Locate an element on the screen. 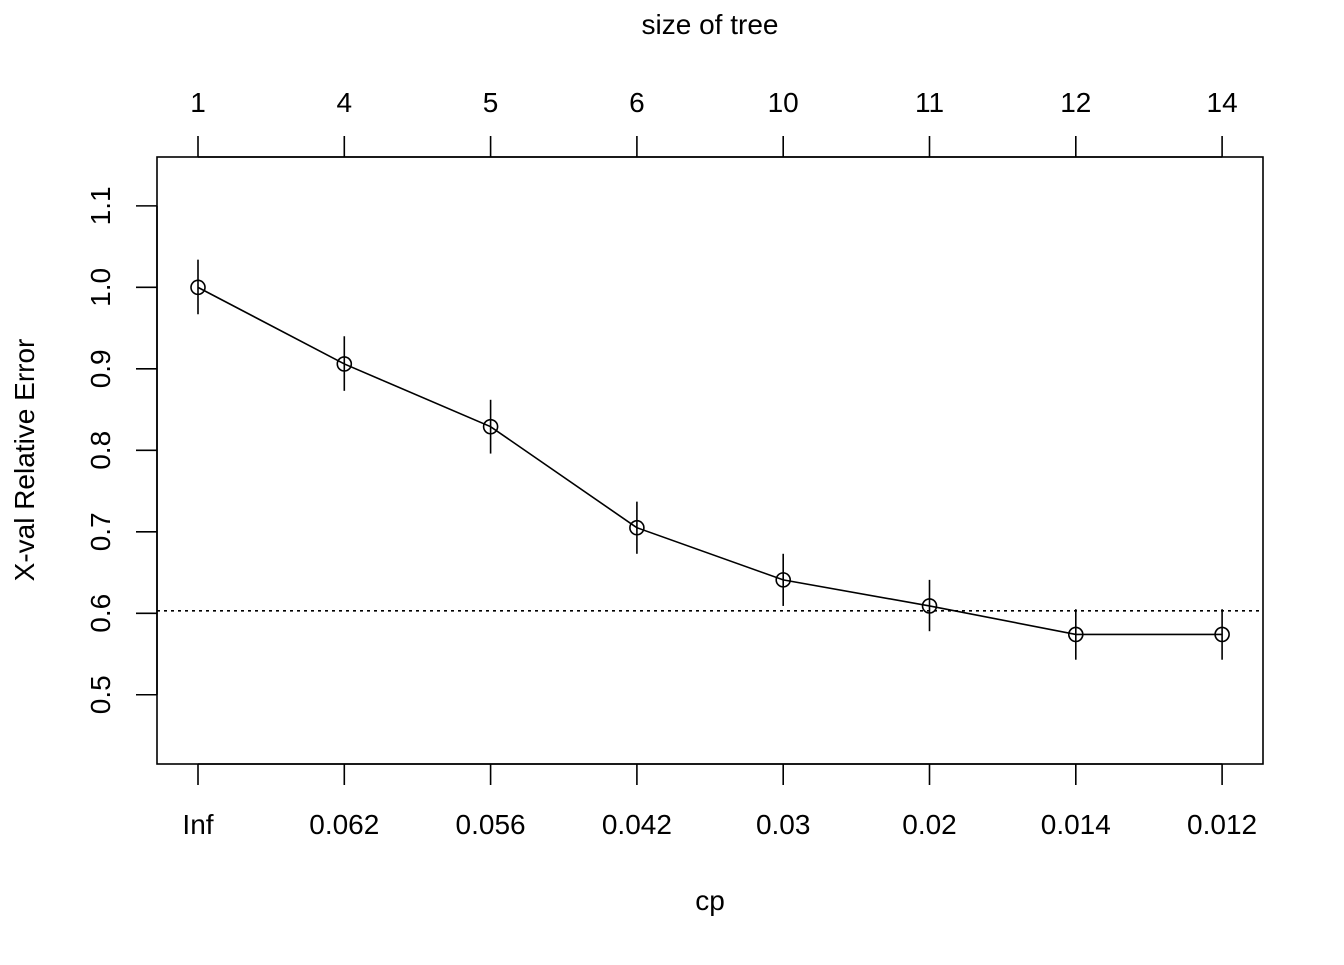 The image size is (1344, 965). top-tick-label: 4 is located at coordinates (345, 102).